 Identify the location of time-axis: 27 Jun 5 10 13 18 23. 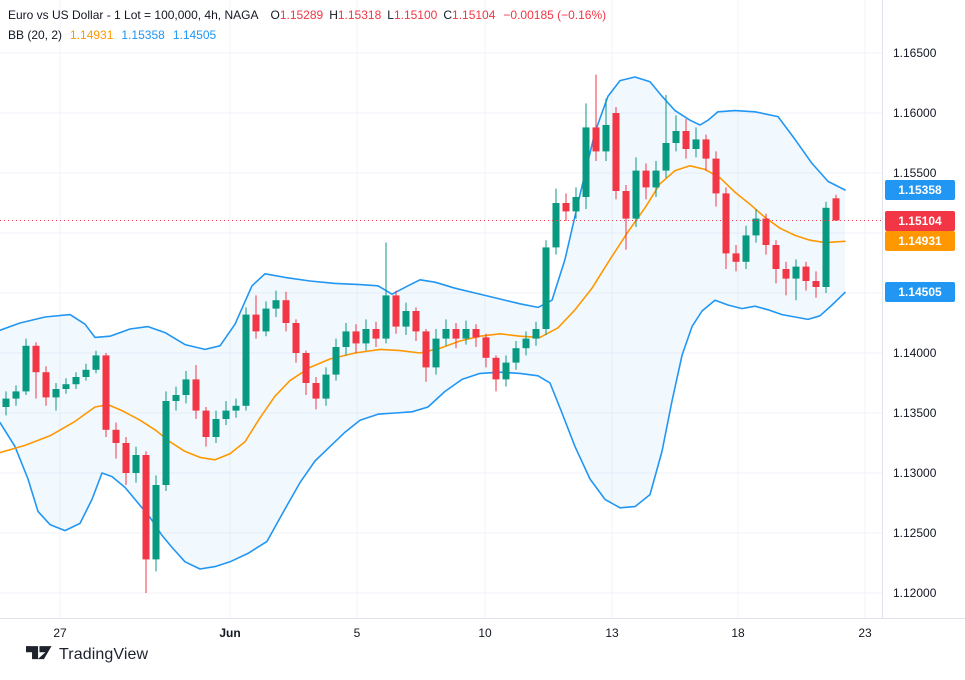
(482, 633).